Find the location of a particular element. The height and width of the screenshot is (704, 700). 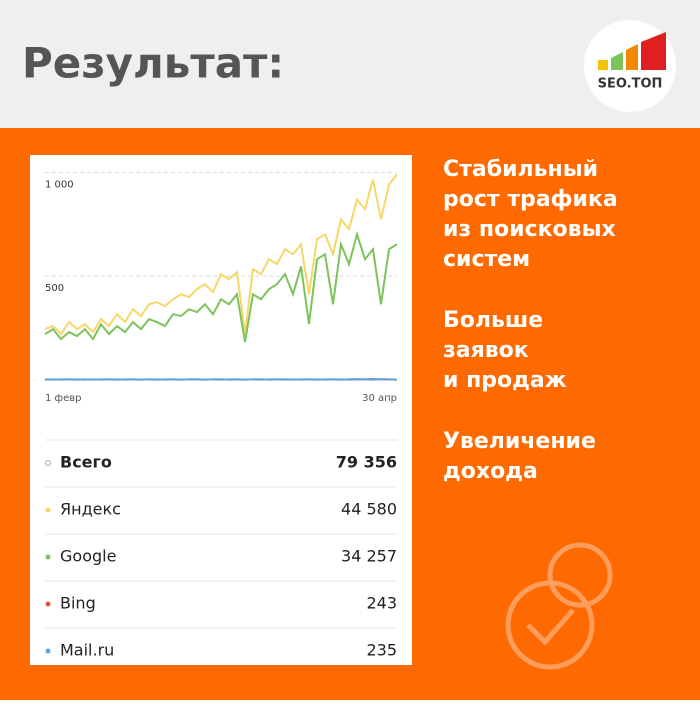

x-tick-label: 1 февр is located at coordinates (63, 398).